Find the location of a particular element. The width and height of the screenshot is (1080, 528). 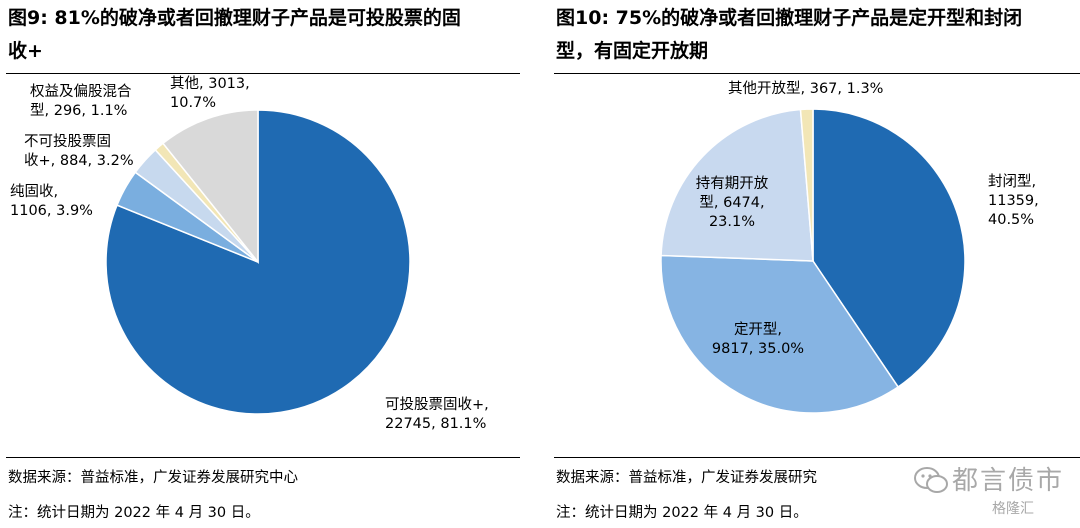

pie-1-label-2-line-1: 型, 6474, is located at coordinates (731, 202).